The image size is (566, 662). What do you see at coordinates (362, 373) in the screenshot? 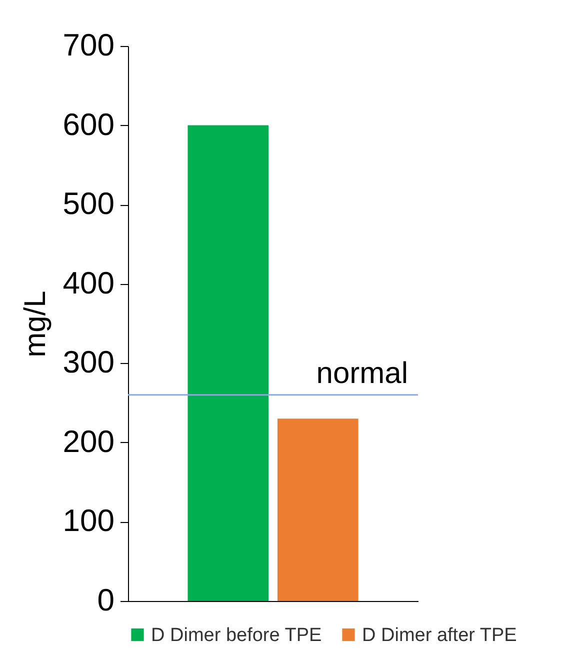
I see `ref-line-label: normal` at bounding box center [362, 373].